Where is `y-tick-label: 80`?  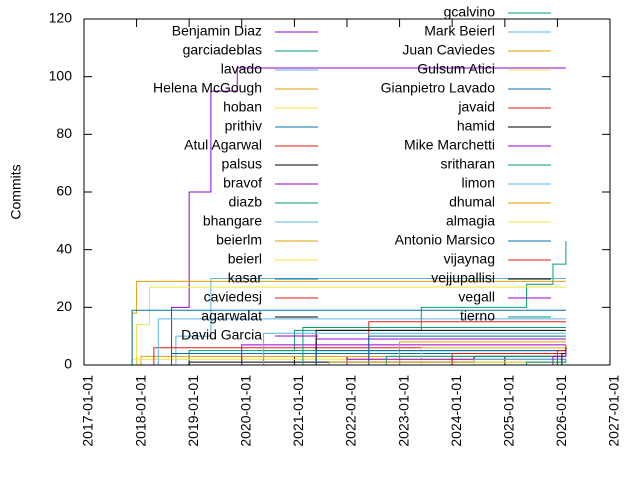 y-tick-label: 80 is located at coordinates (64, 133).